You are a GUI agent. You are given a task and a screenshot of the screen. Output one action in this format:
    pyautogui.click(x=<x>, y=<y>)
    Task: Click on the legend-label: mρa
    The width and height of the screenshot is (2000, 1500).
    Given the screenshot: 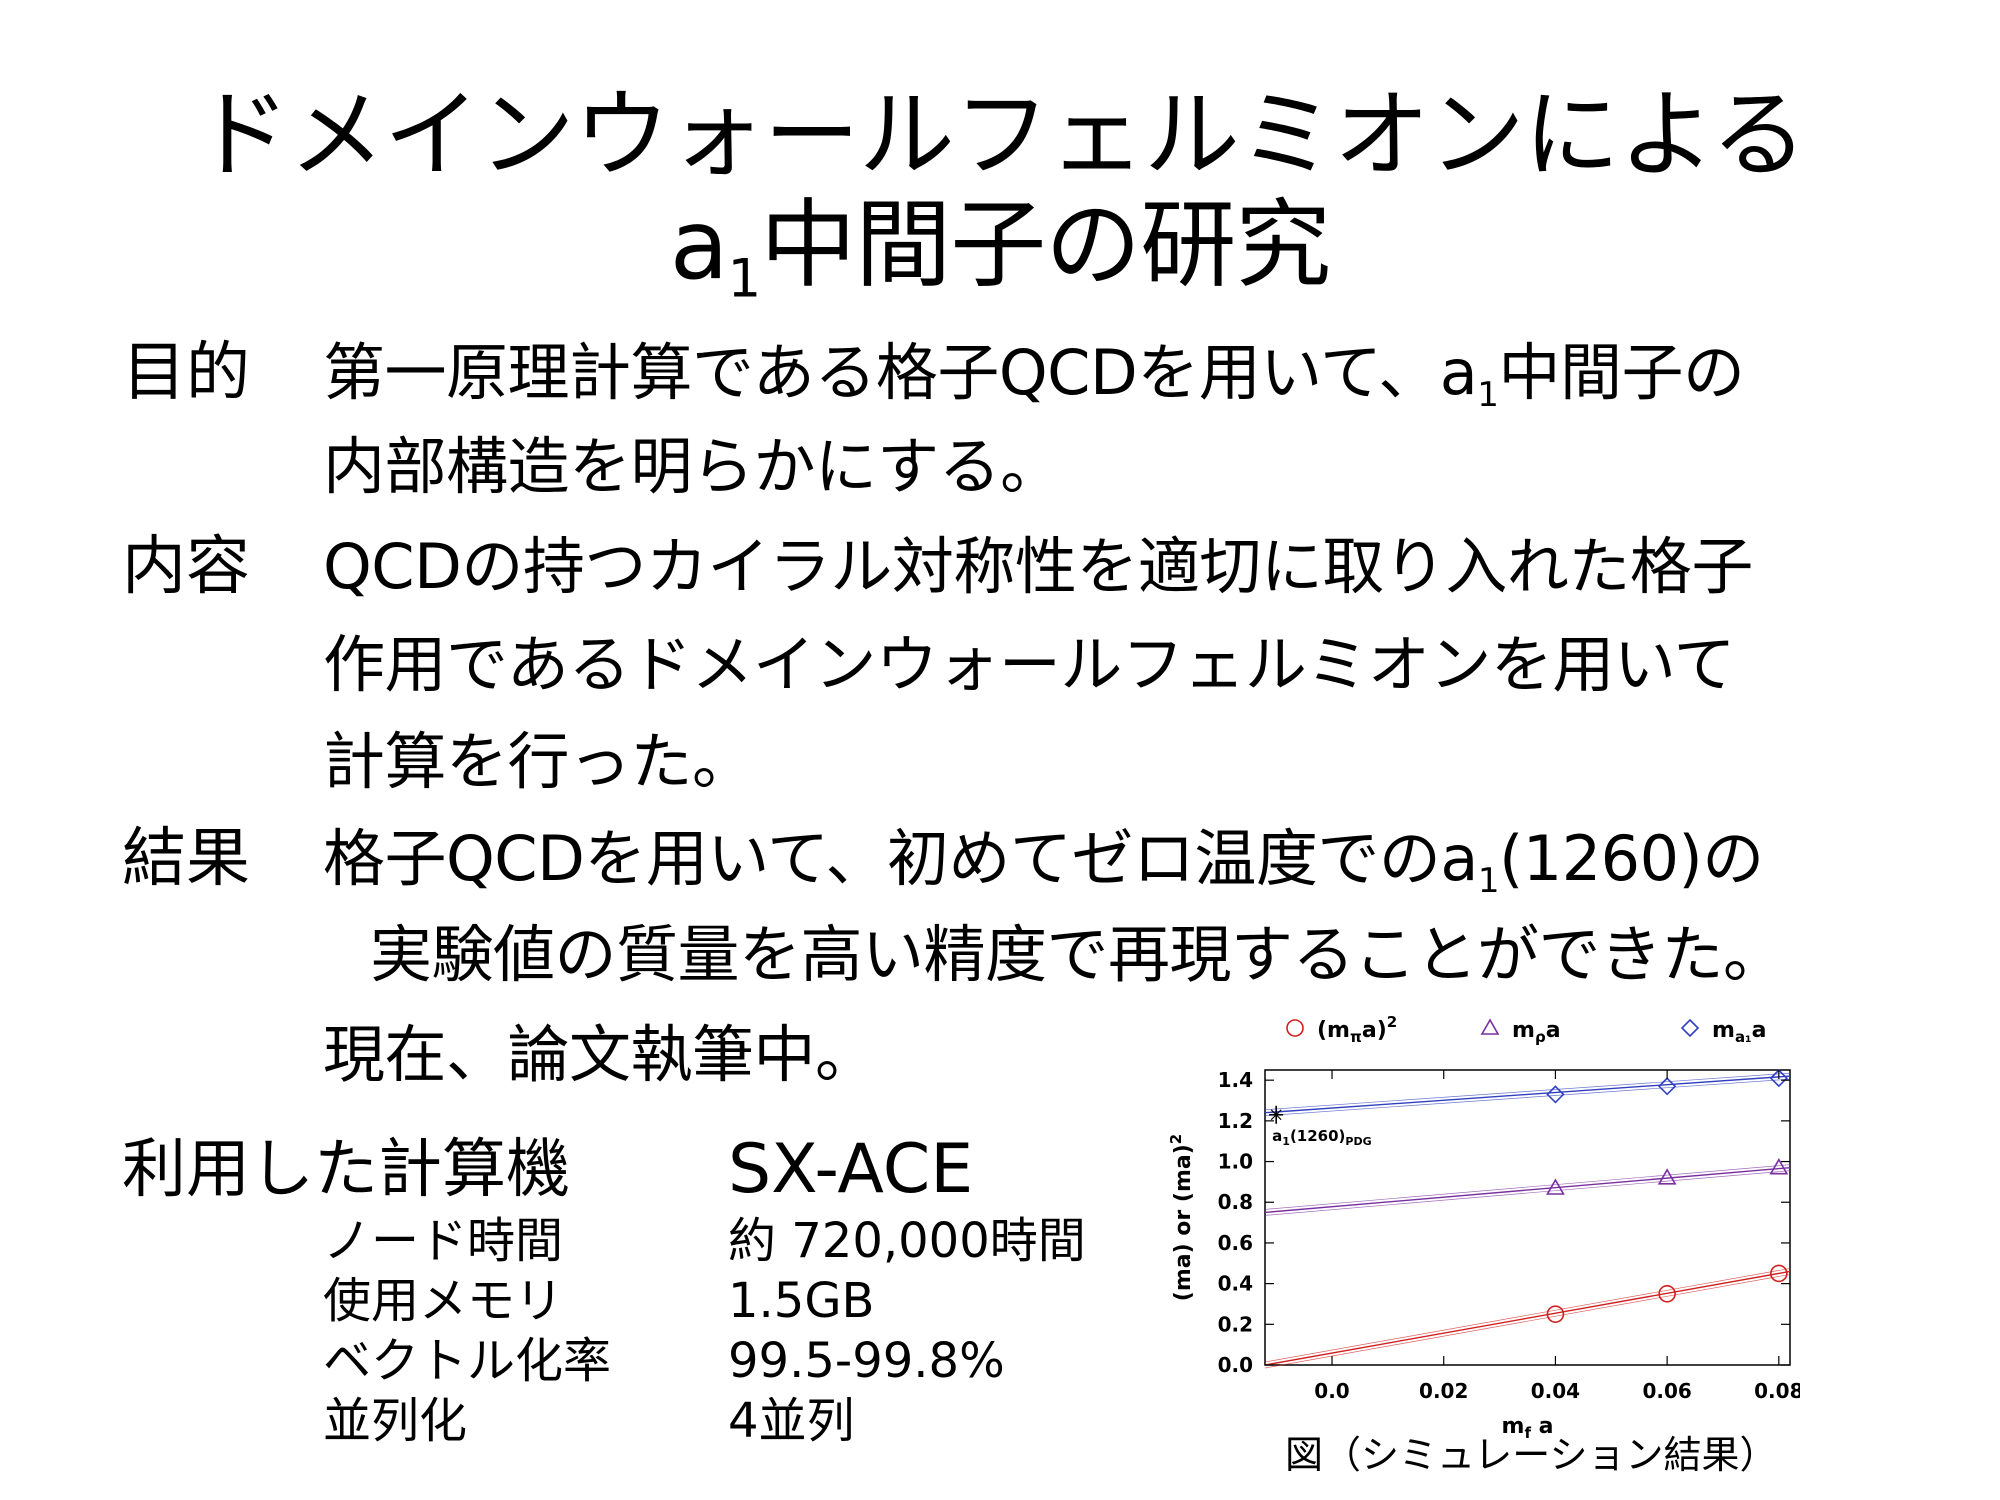 What is the action you would take?
    pyautogui.click(x=1536, y=1032)
    